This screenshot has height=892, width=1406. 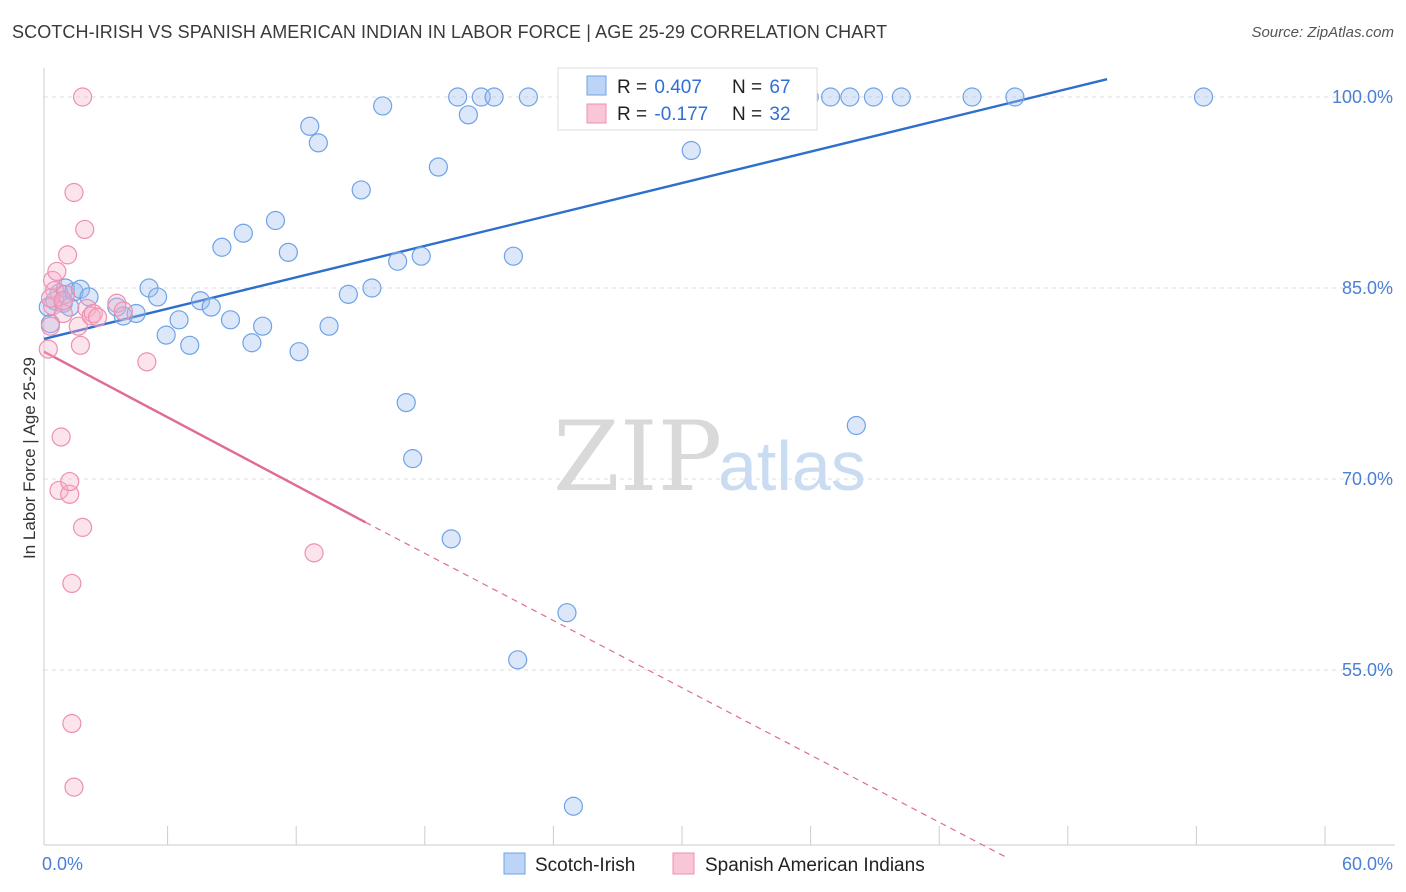 I want to click on x-tick-labels: 0.0% 60.0%, so click(x=717, y=864).